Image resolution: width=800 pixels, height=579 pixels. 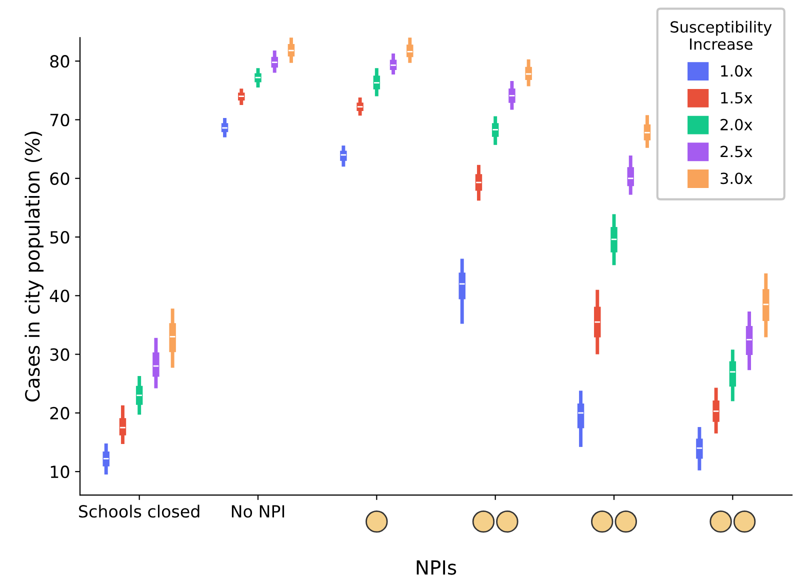 I want to click on legend-label: 2.0x, so click(x=736, y=124).